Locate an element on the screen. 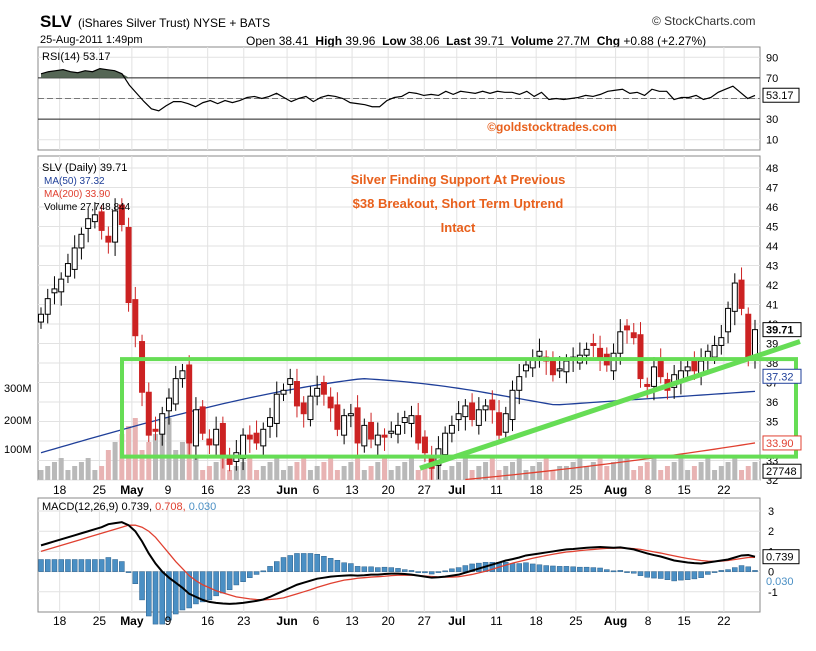 This screenshot has height=651, width=816. rsi-tick-label: 10 is located at coordinates (772, 141).